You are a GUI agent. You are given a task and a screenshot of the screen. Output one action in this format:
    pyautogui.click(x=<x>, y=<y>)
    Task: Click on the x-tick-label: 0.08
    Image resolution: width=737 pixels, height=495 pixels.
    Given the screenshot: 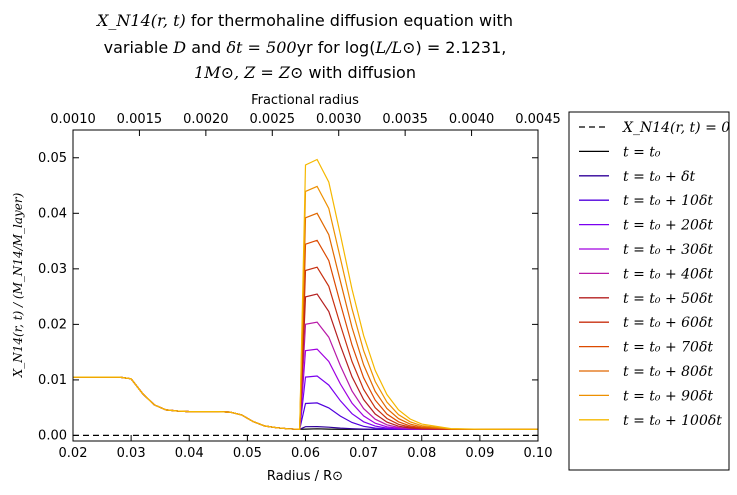 What is the action you would take?
    pyautogui.click(x=421, y=453)
    